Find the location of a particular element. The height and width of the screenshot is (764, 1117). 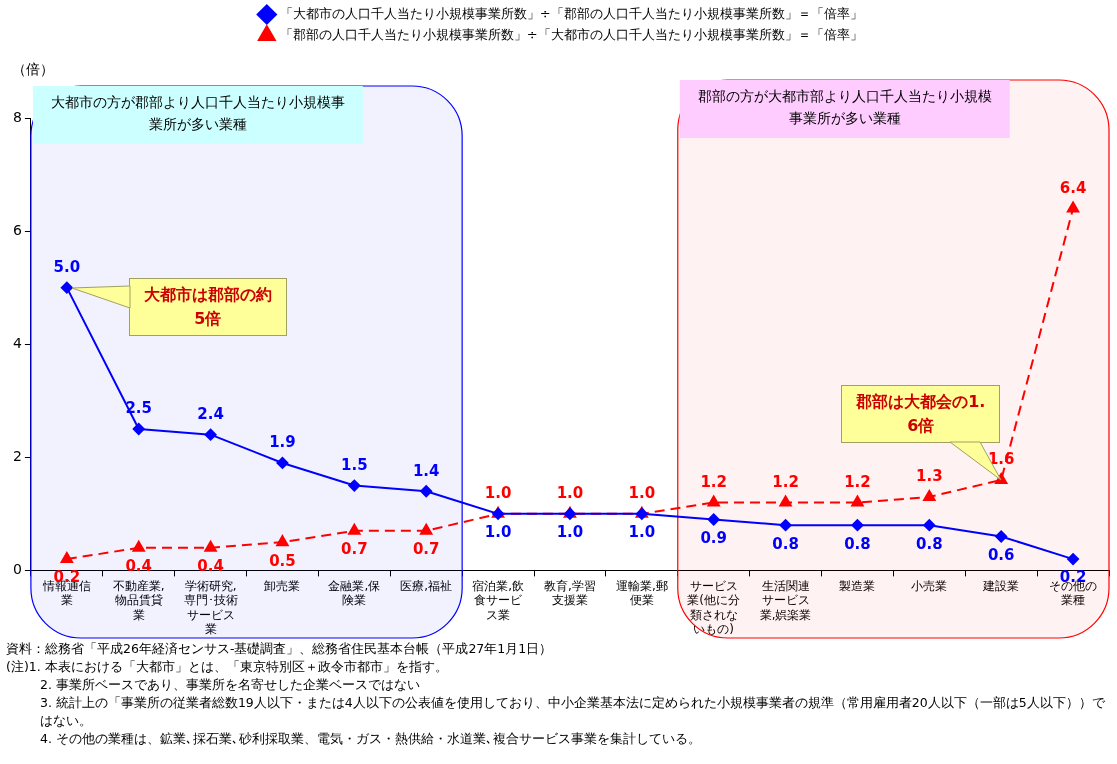

x-tick-label: 運輸業,郵便業 is located at coordinates (641, 593).